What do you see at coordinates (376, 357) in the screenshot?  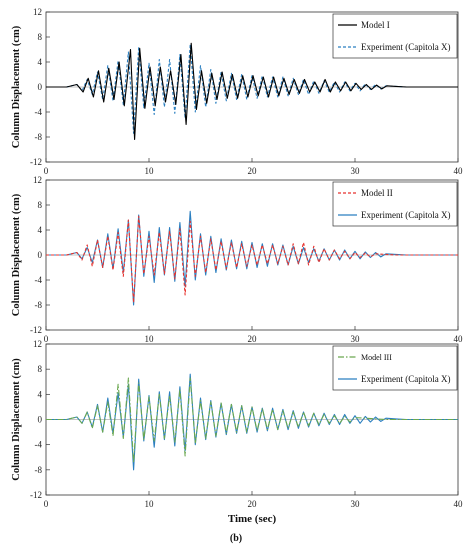 I see `legend-label: Model III` at bounding box center [376, 357].